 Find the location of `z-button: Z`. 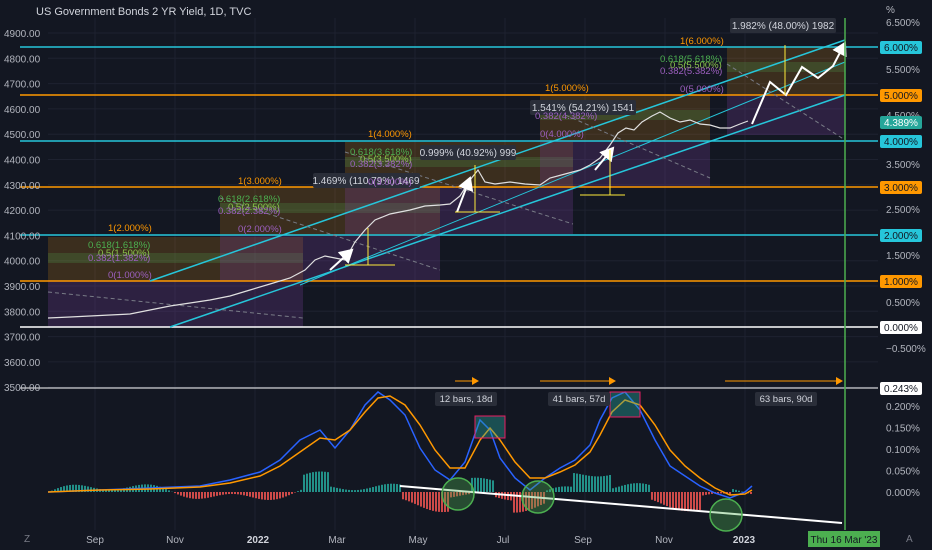

z-button: Z is located at coordinates (27, 539).